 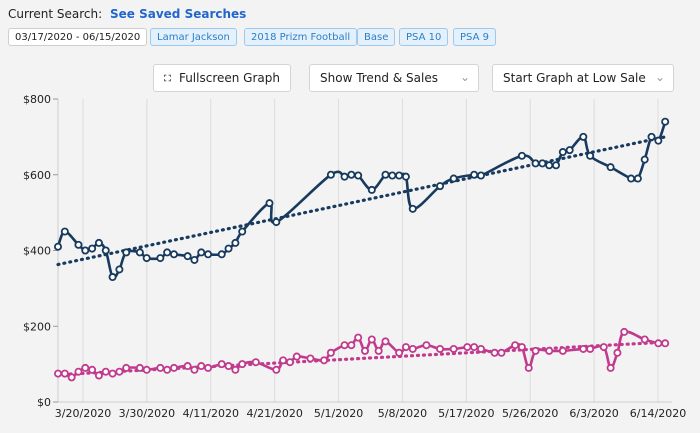 I want to click on filter-chip-variant: Base, so click(x=376, y=37).